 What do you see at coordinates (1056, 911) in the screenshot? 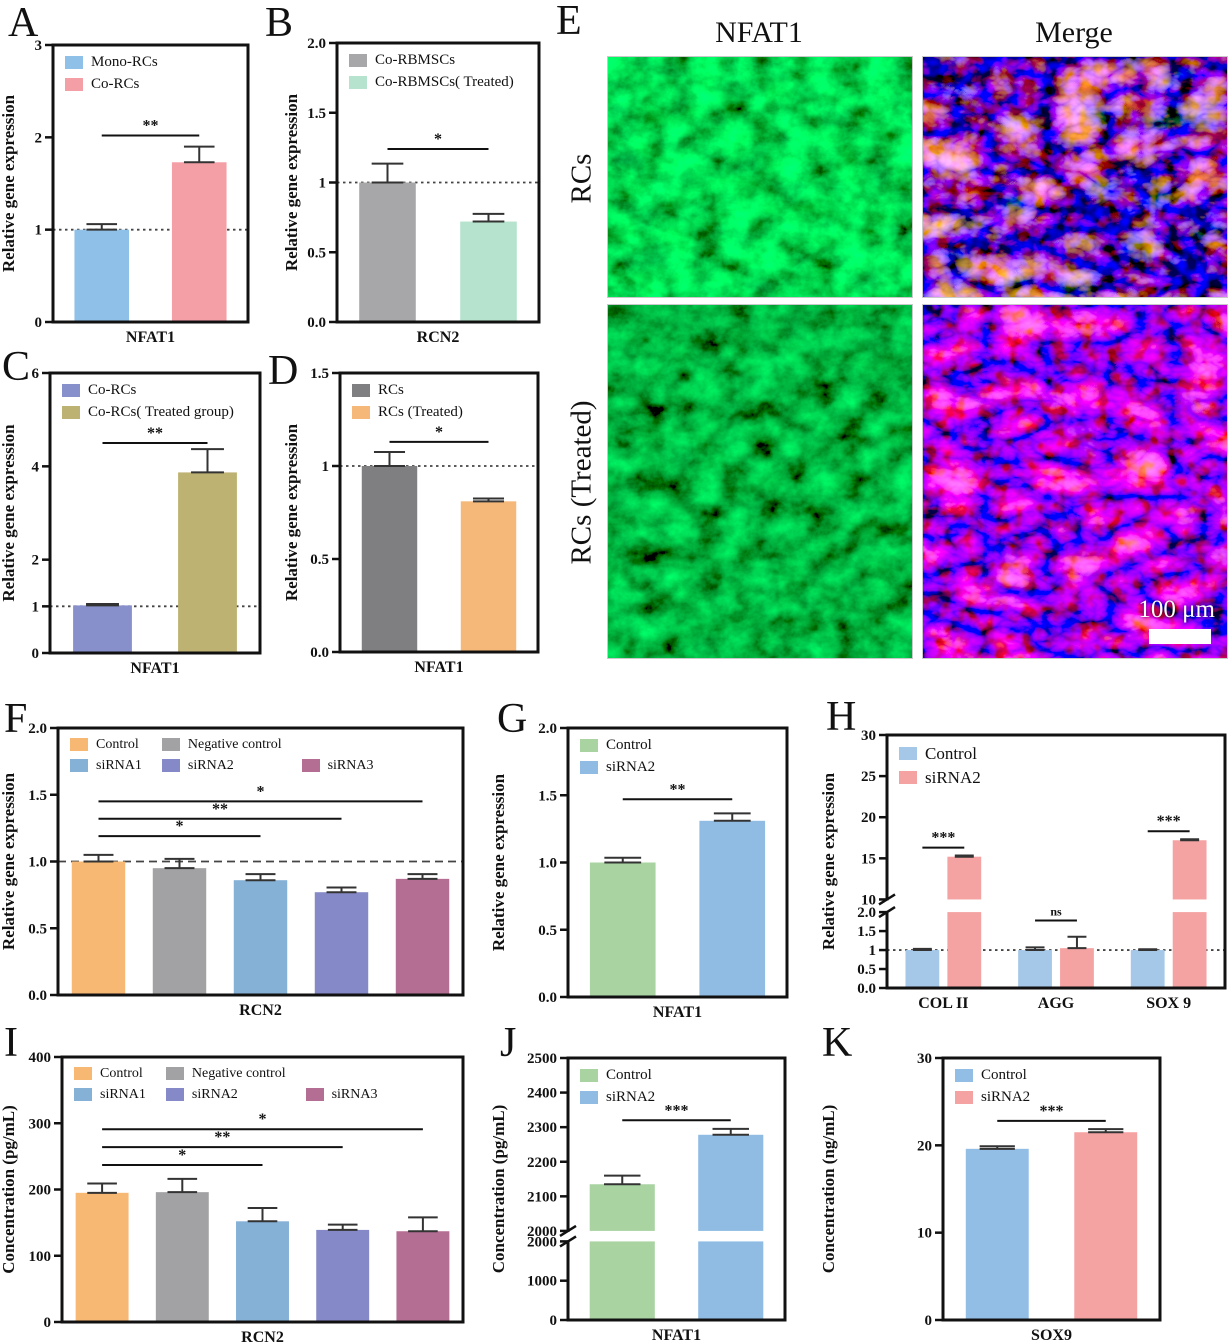
I see `significance-label: ns` at bounding box center [1056, 911].